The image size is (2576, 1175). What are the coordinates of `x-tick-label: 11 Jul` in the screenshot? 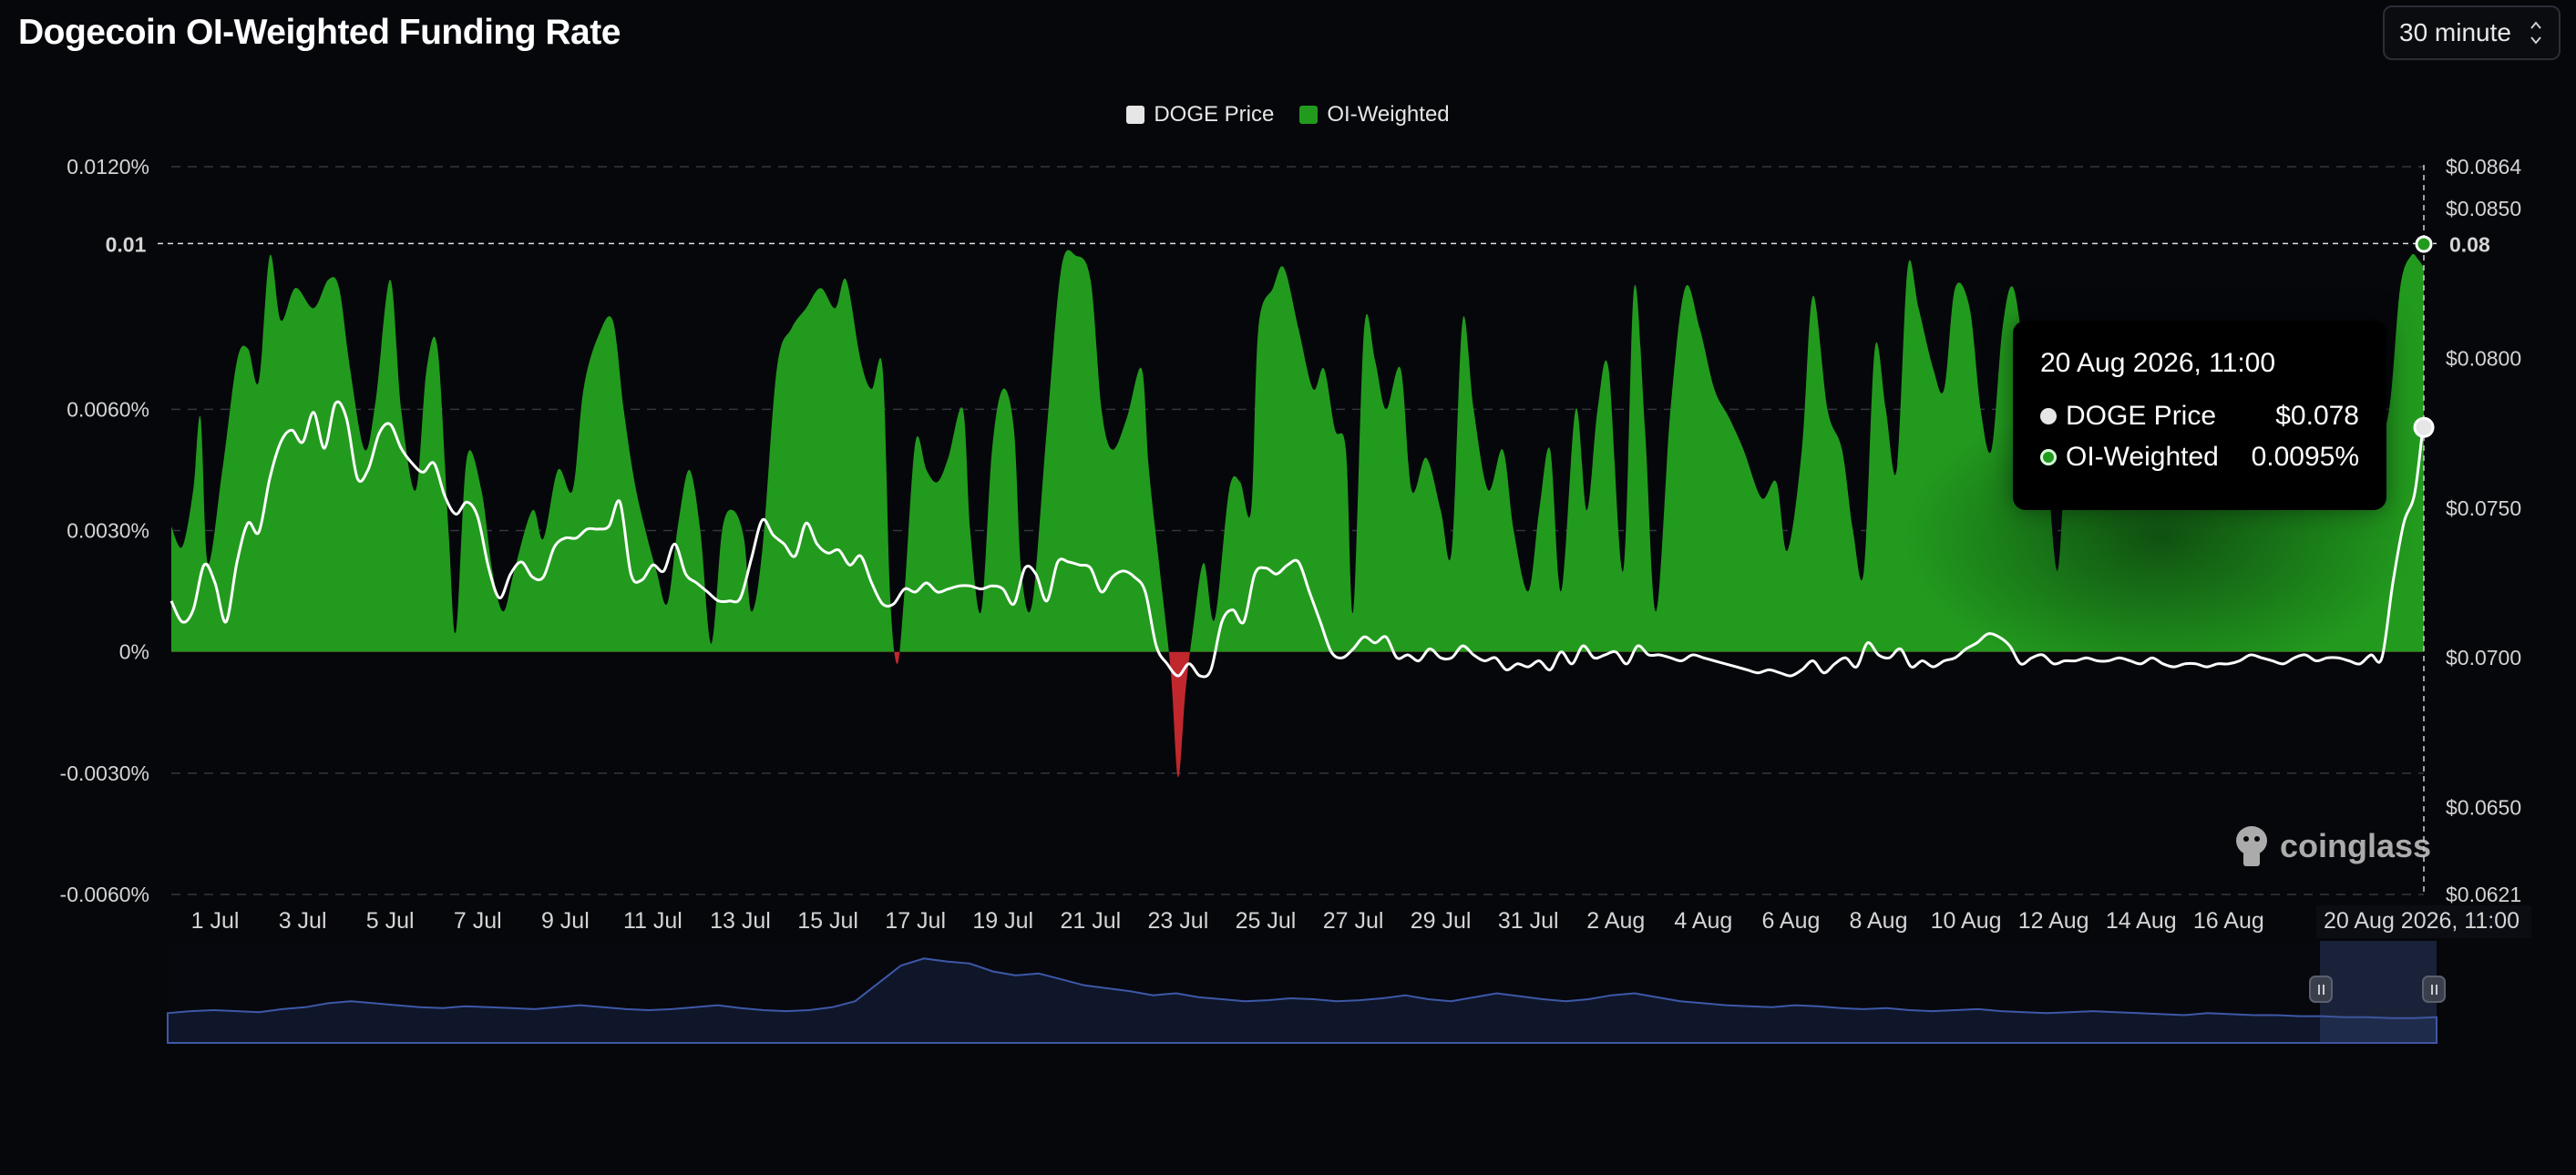 It's located at (653, 921).